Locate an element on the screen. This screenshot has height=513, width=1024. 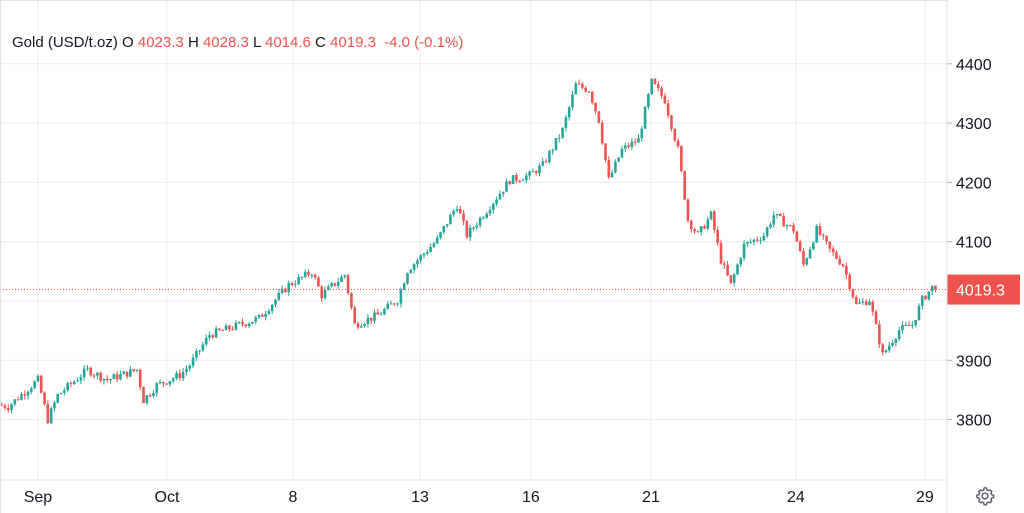
x-tick-label: 29 is located at coordinates (925, 497).